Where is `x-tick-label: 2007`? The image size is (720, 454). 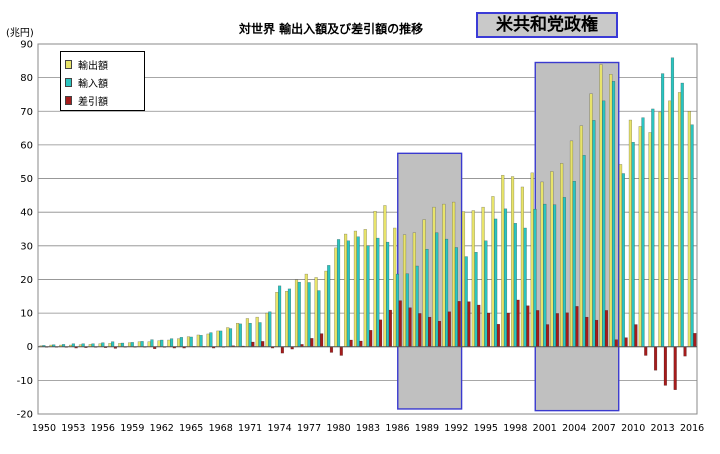
x-tick-label: 2007 is located at coordinates (604, 428).